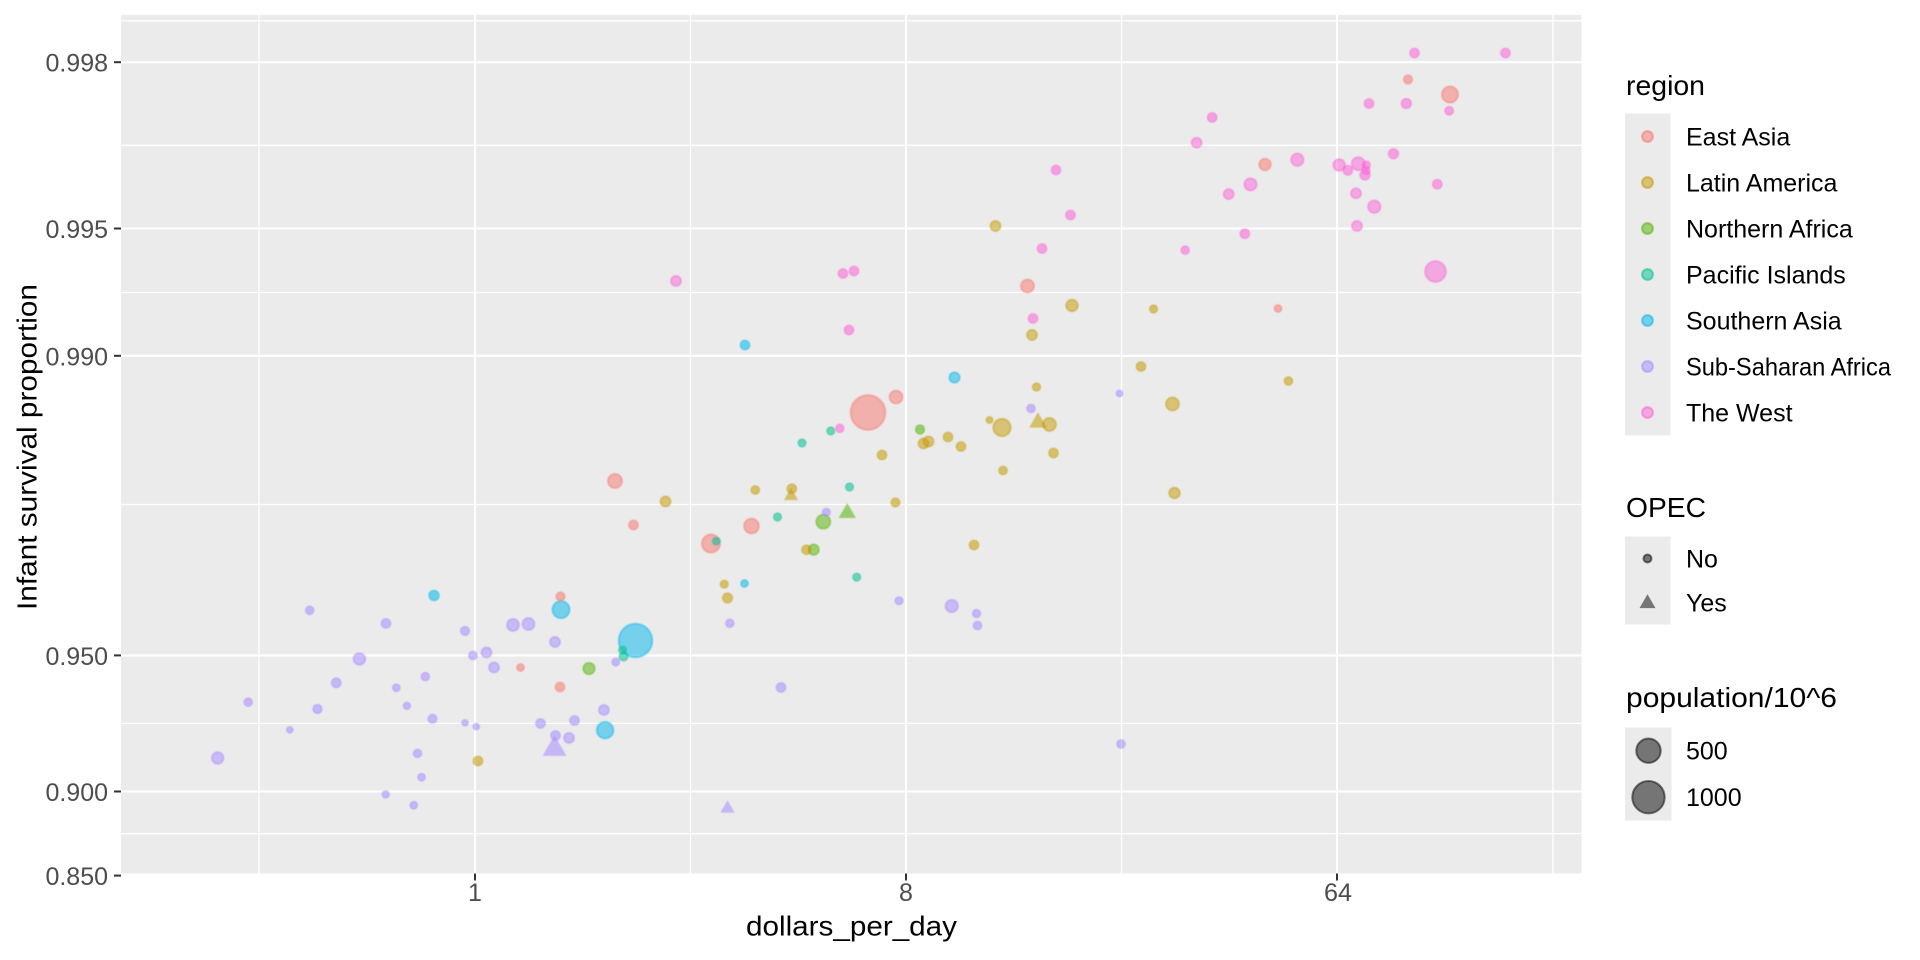 The image size is (1920, 960). Describe the element at coordinates (1665, 85) in the screenshot. I see `svg-text: region` at that location.